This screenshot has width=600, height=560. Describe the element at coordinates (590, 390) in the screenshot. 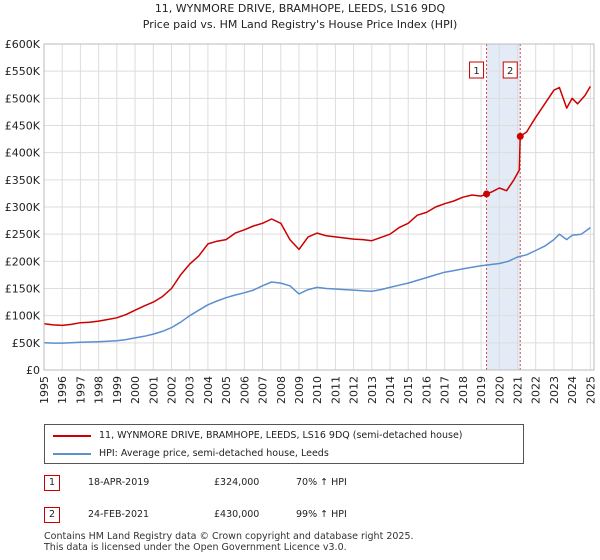

I see `x-tick-label: 2025` at that location.